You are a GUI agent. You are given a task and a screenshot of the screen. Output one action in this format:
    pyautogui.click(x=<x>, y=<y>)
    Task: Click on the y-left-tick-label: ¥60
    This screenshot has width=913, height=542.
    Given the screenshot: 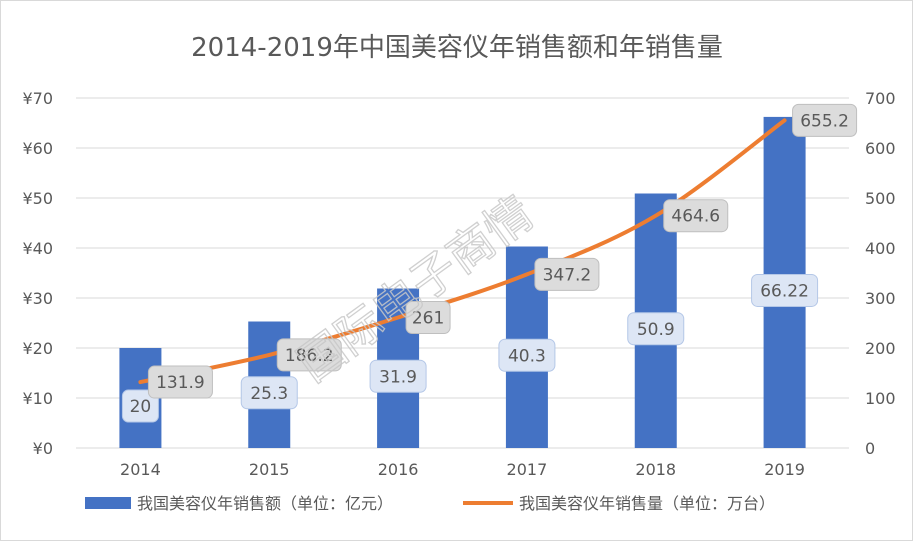 What is the action you would take?
    pyautogui.click(x=37, y=148)
    